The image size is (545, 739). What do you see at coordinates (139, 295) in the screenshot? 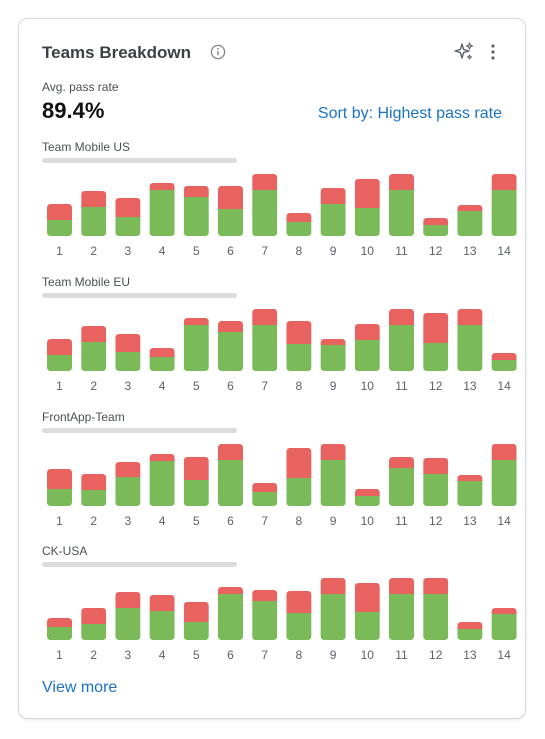
I see `team-progress-track` at bounding box center [139, 295].